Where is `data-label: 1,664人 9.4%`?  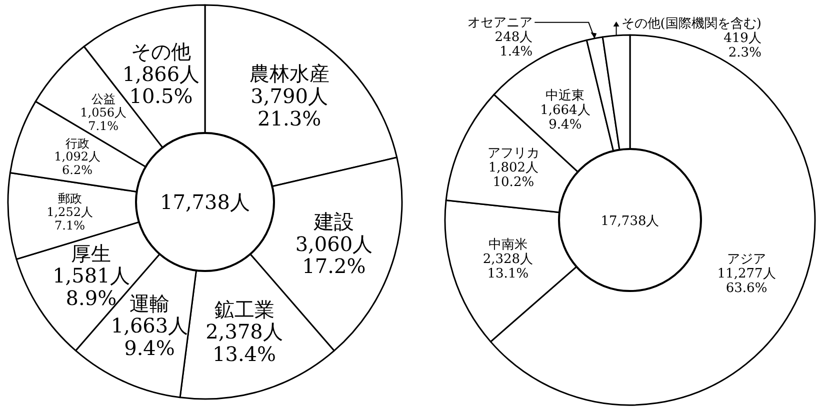
data-label: 1,664人 9.4% is located at coordinates (565, 118).